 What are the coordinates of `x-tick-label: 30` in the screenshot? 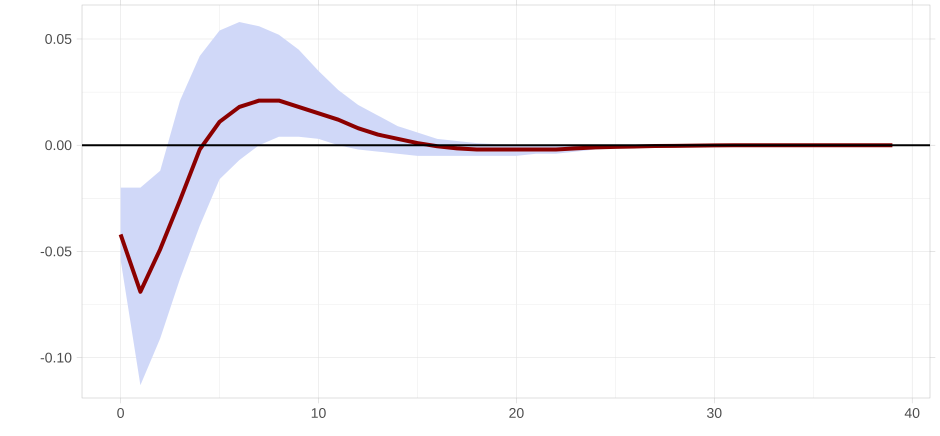 It's located at (714, 413).